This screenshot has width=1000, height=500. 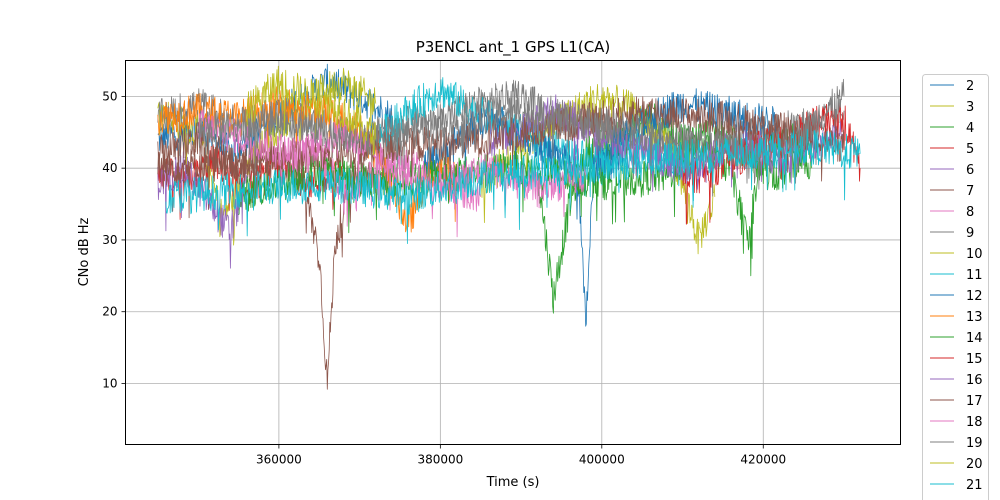 I want to click on series-18-line, so click(x=392, y=164).